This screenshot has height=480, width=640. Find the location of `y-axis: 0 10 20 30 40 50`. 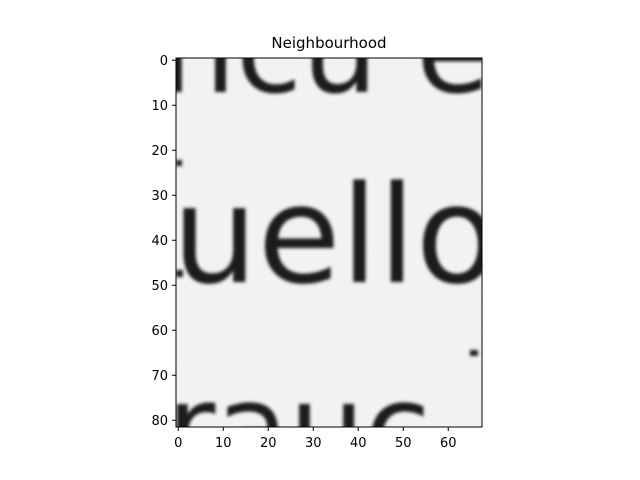

y-axis: 0 10 20 30 40 50 is located at coordinates (163, 241).